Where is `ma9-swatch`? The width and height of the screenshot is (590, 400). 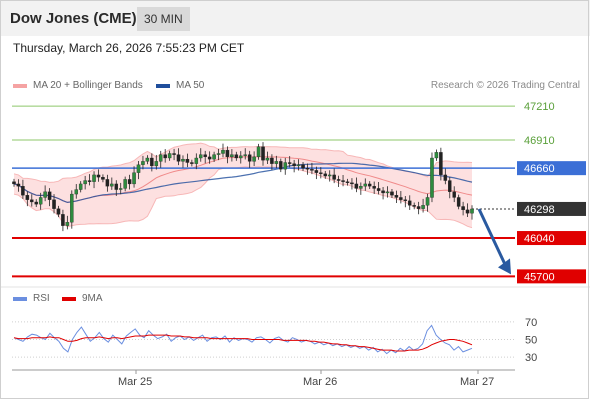
ma9-swatch is located at coordinates (69, 298).